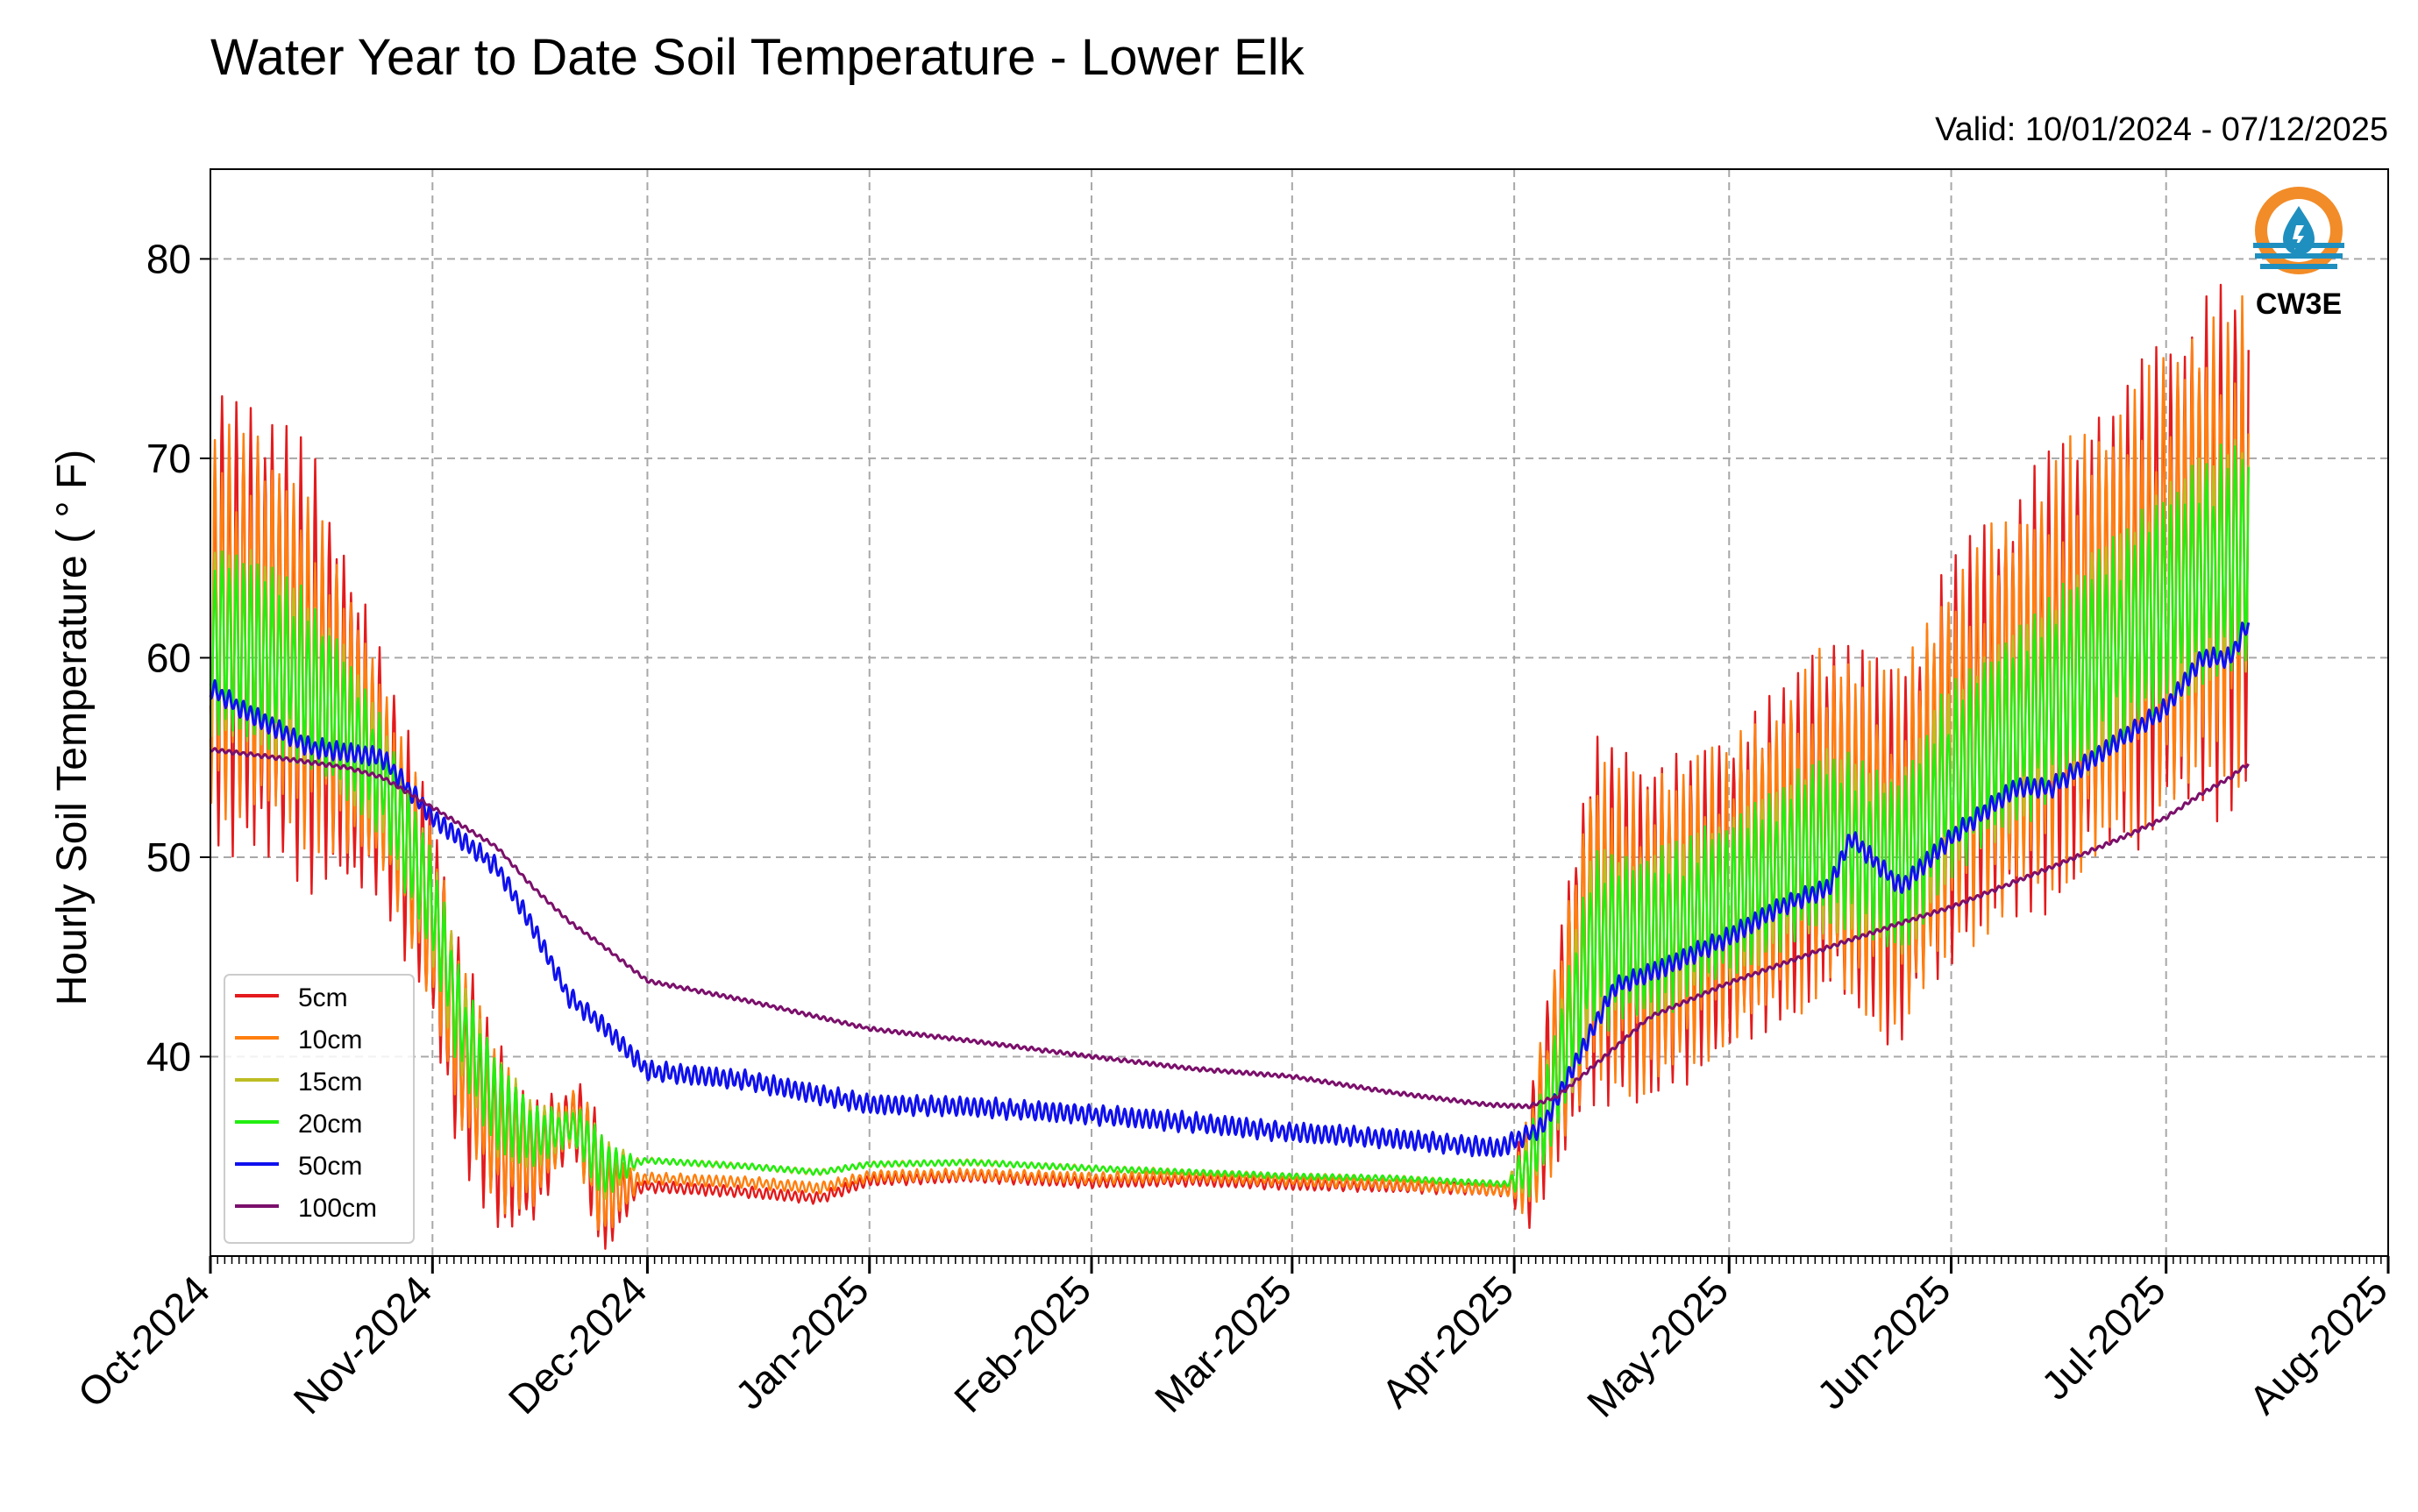 This screenshot has height=1512, width=2418. Describe the element at coordinates (2299, 304) in the screenshot. I see `logo-label: CW3E` at that location.